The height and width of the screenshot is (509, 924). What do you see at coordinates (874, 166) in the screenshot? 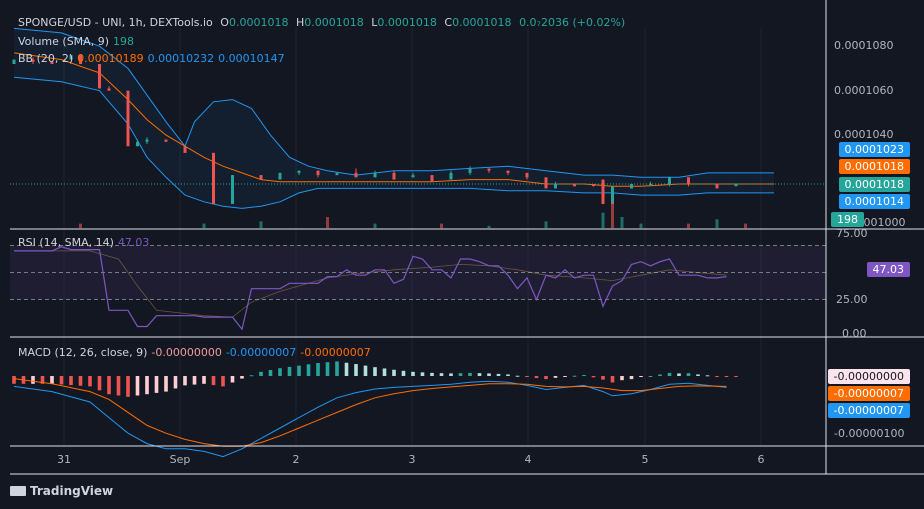
I see `bb-basis-tag: 0.0001018` at bounding box center [874, 166].